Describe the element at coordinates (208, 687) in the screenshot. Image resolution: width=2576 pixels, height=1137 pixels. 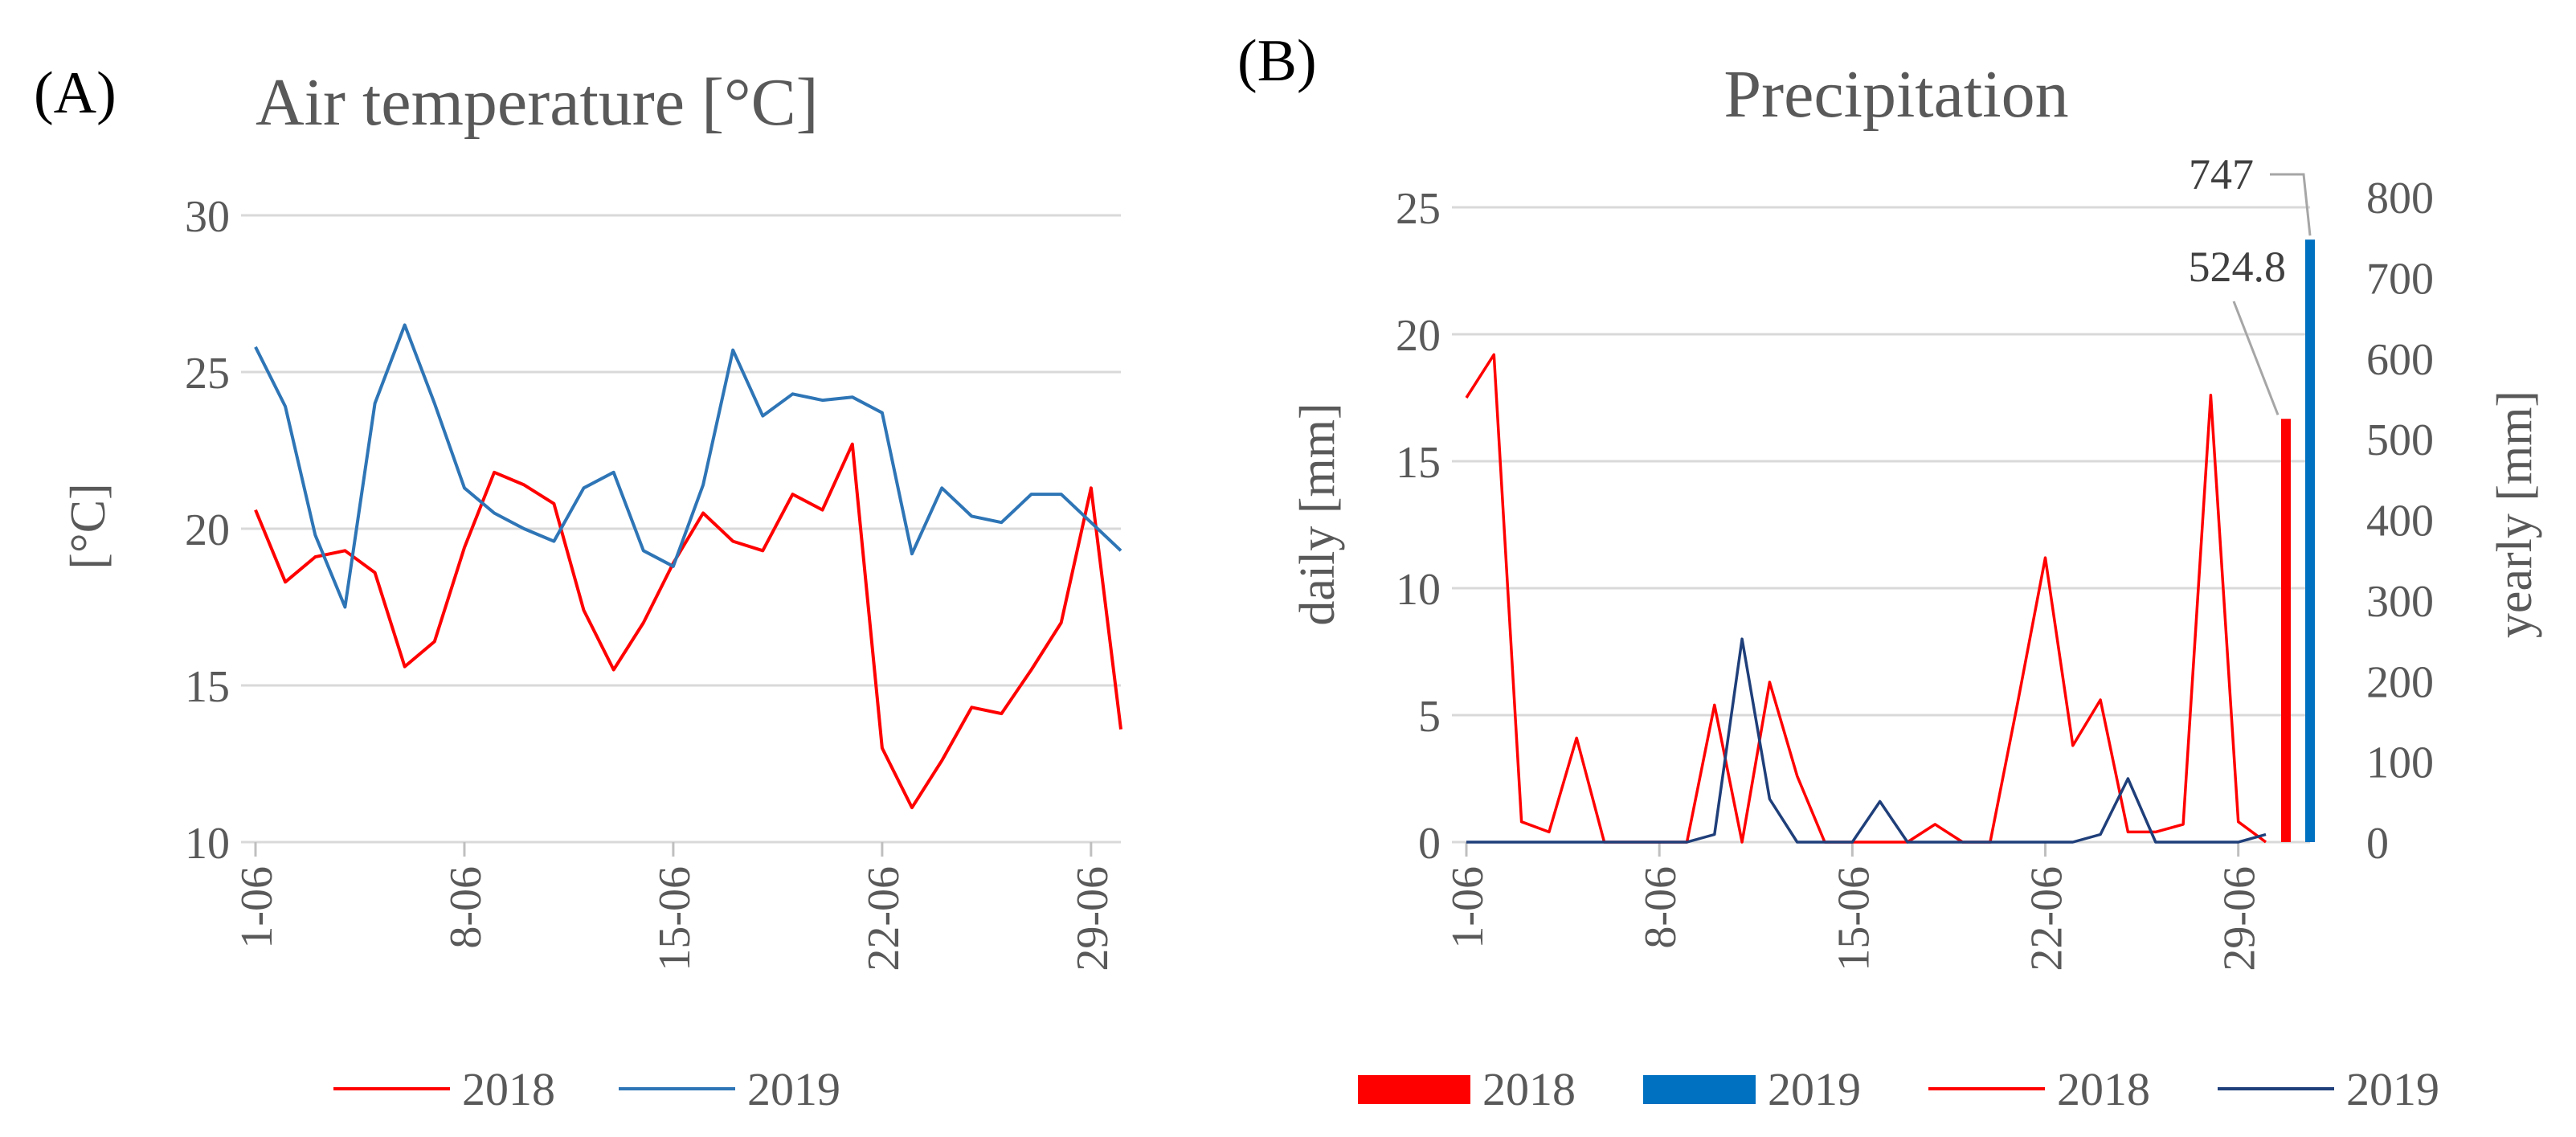
I see `y-tick-label-temp-15: 15` at that location.